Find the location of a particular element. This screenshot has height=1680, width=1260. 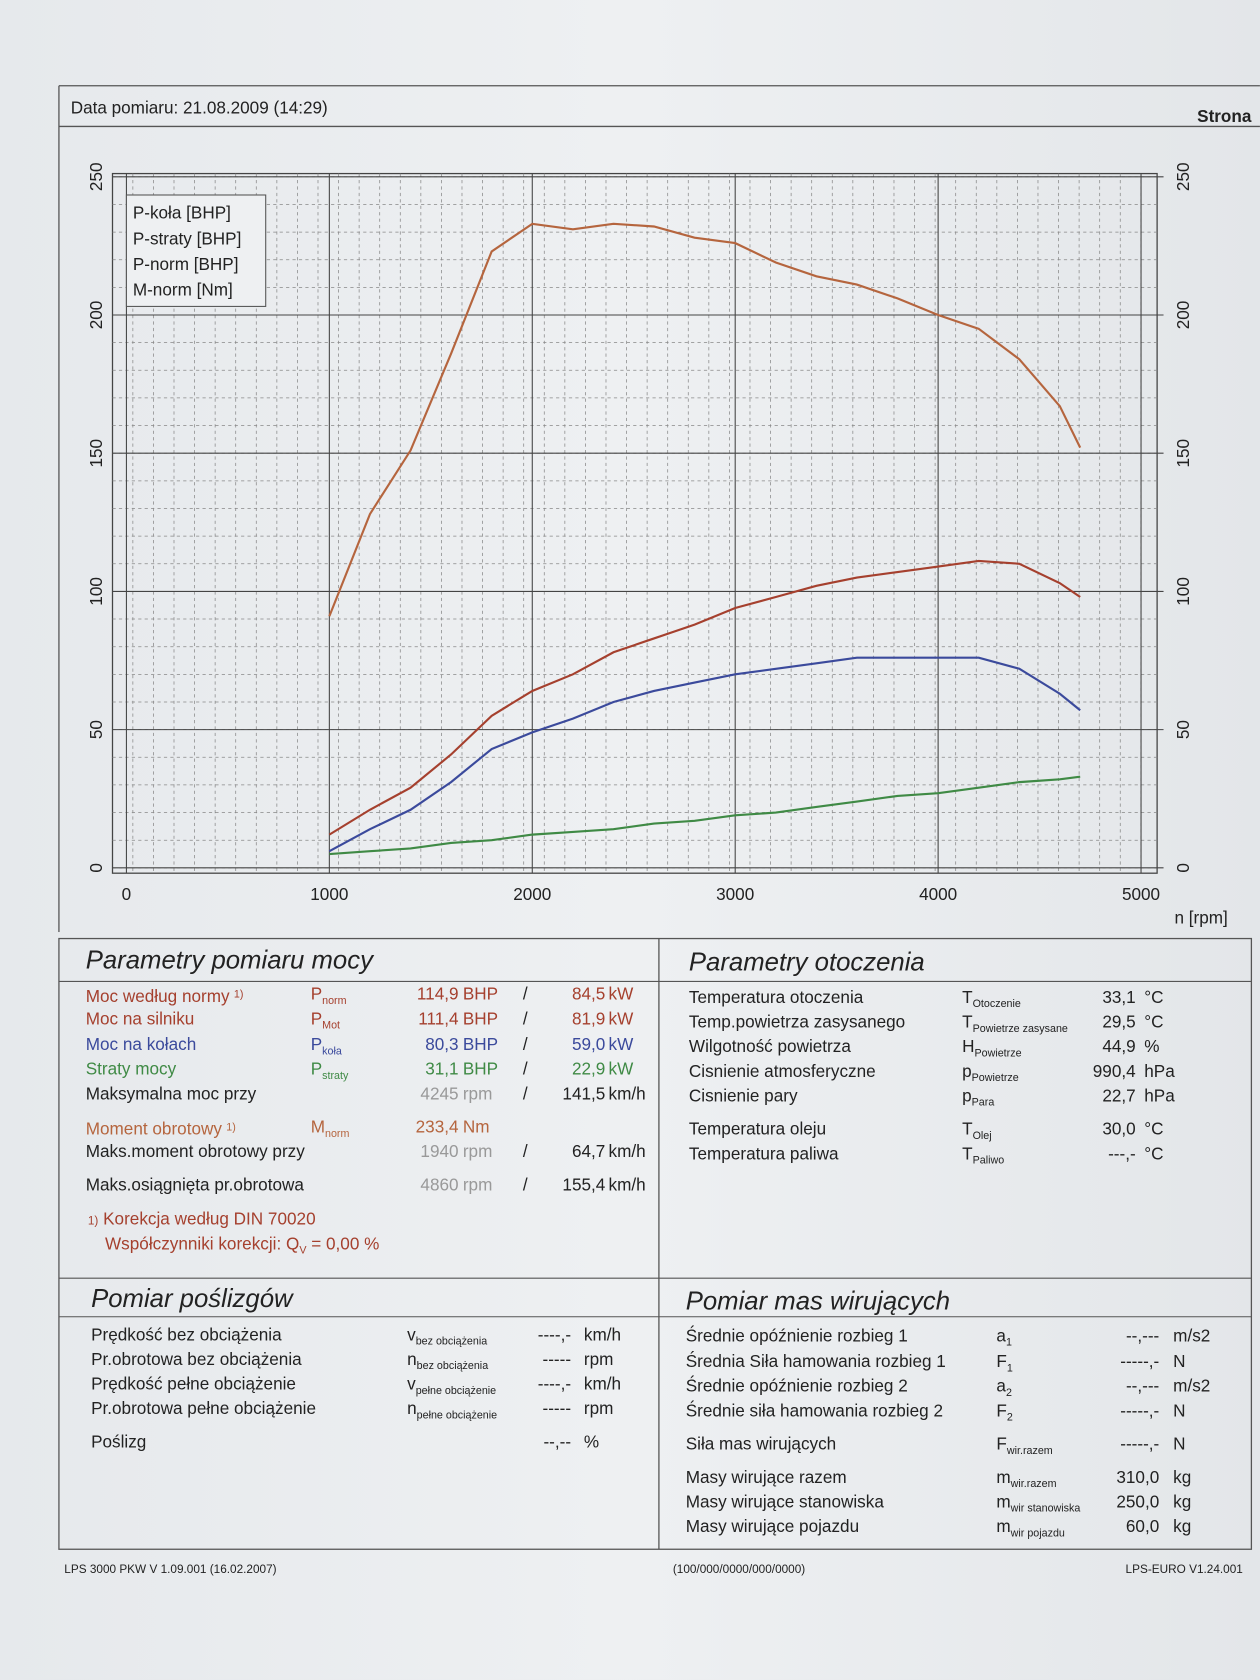

y2-tick-label: 250 is located at coordinates (1183, 176).